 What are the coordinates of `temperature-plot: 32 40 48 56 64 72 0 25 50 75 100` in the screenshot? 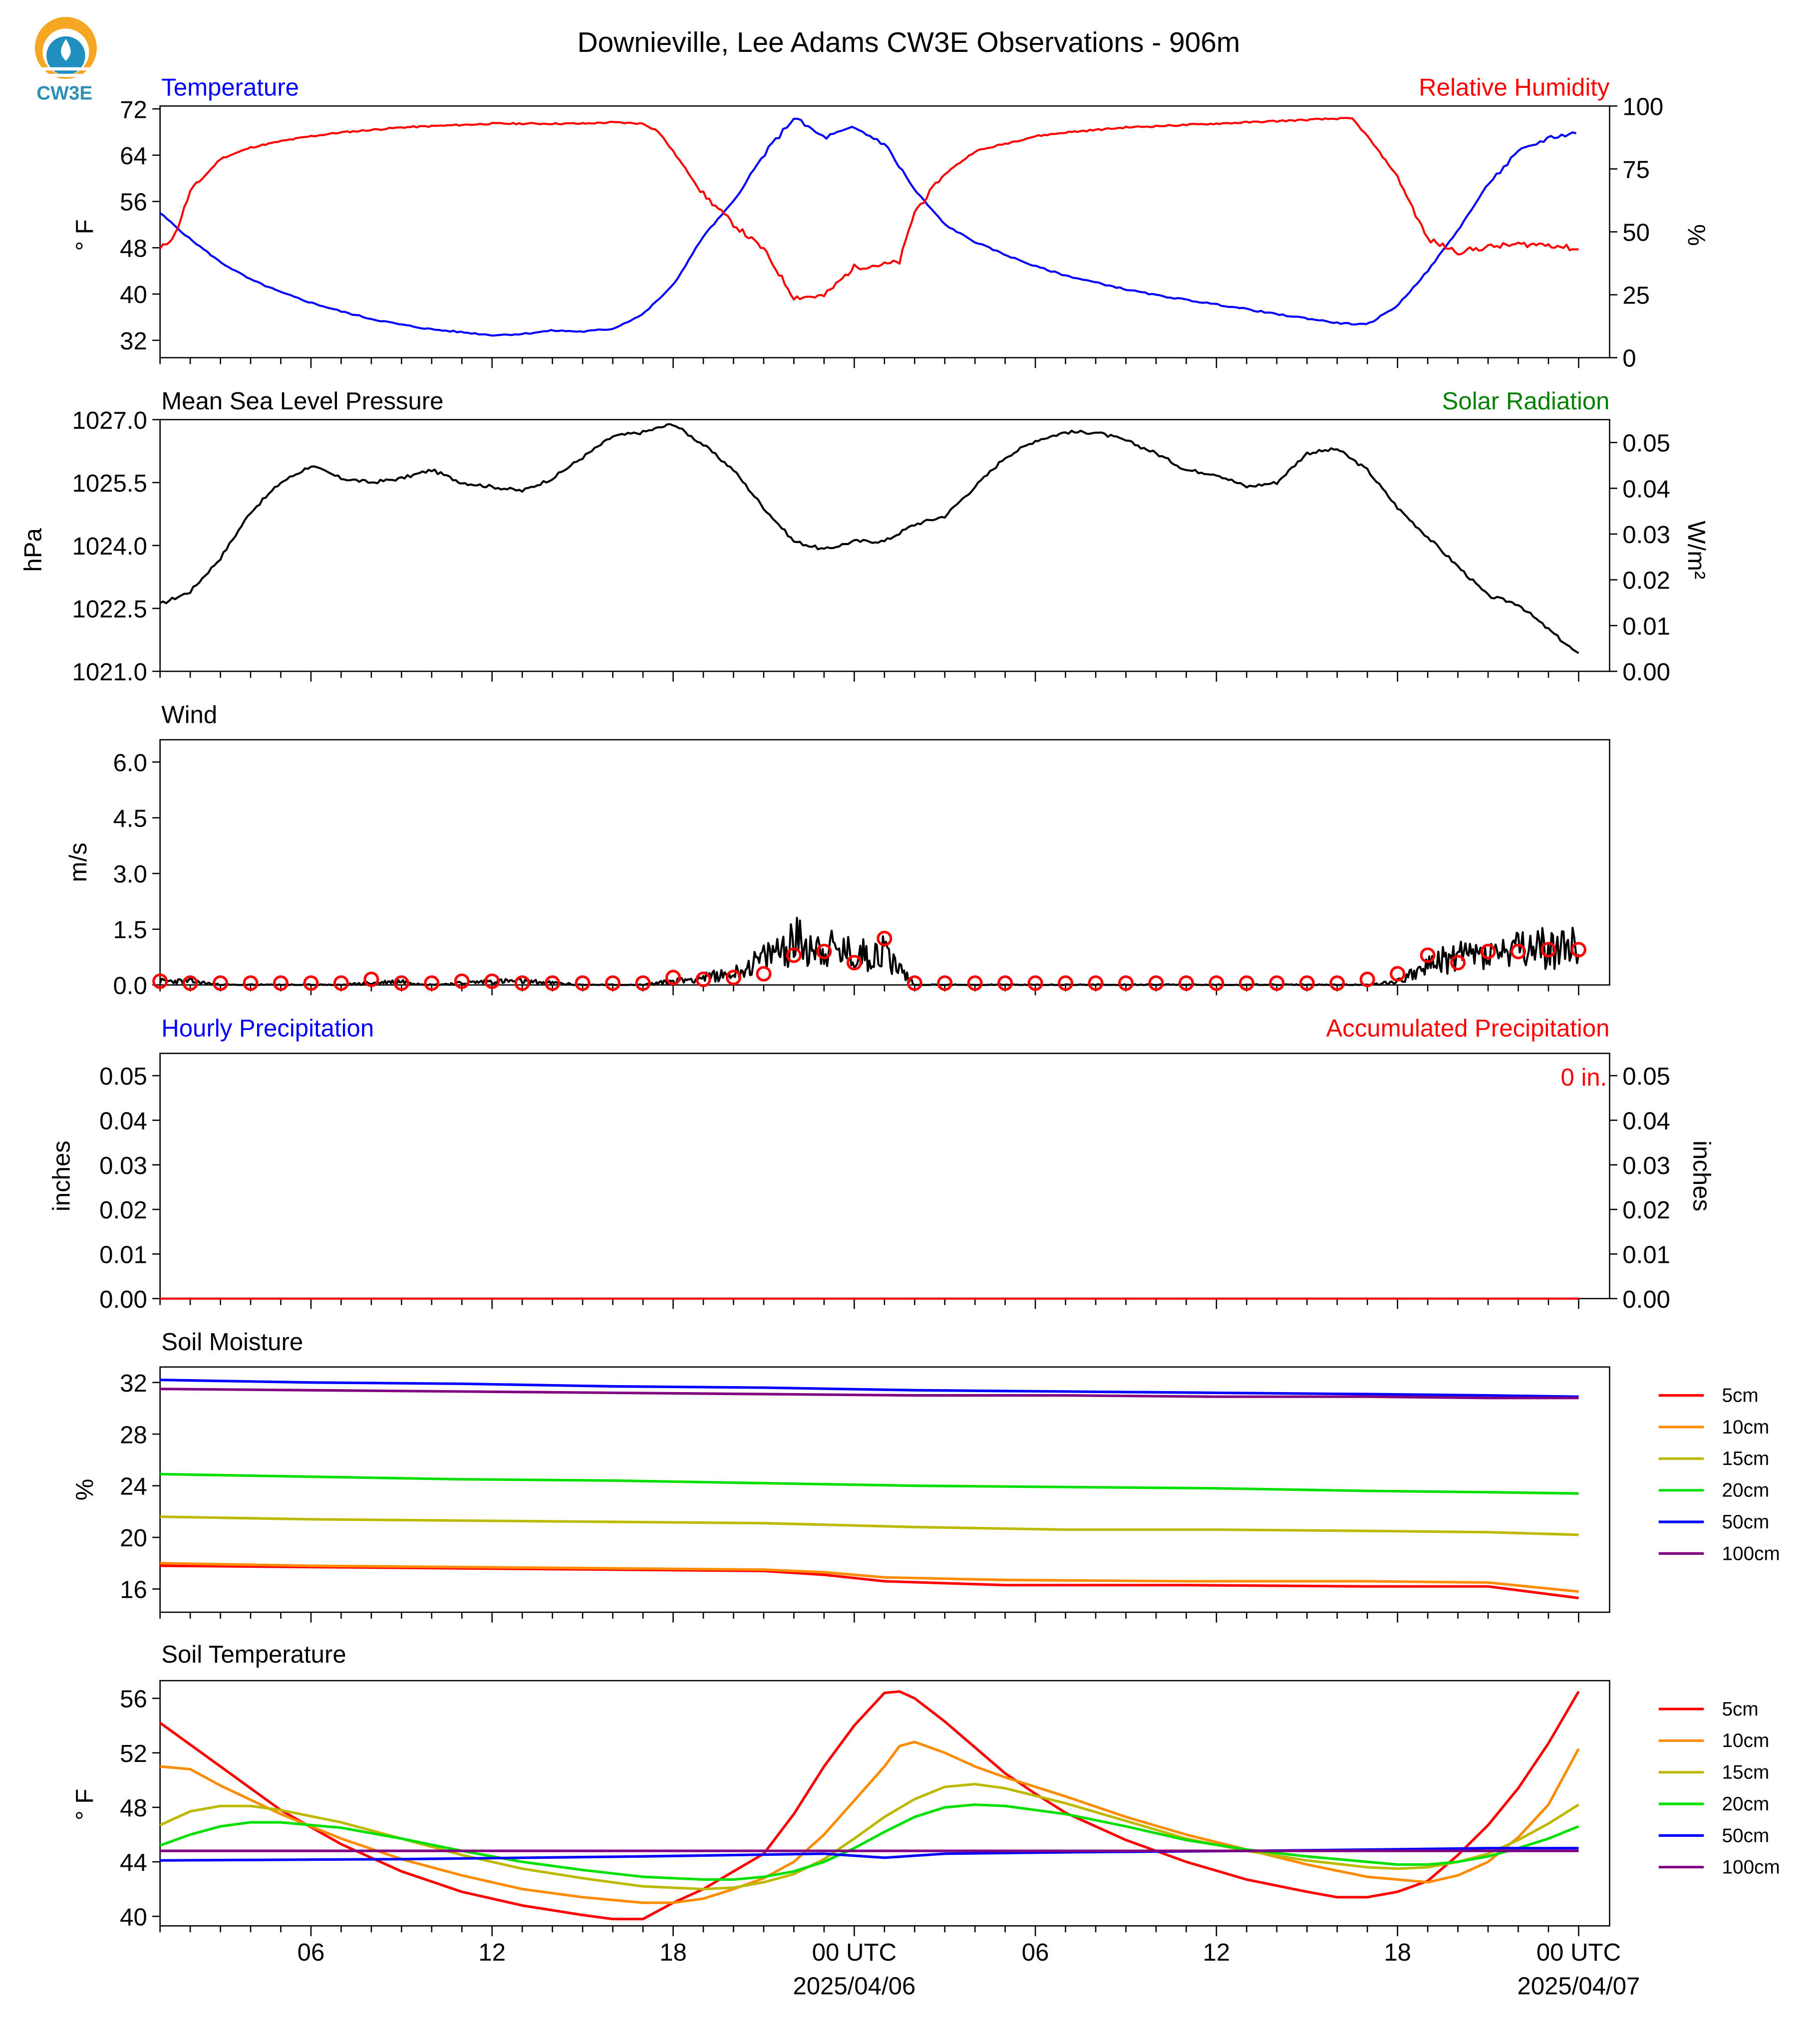 It's located at (891, 232).